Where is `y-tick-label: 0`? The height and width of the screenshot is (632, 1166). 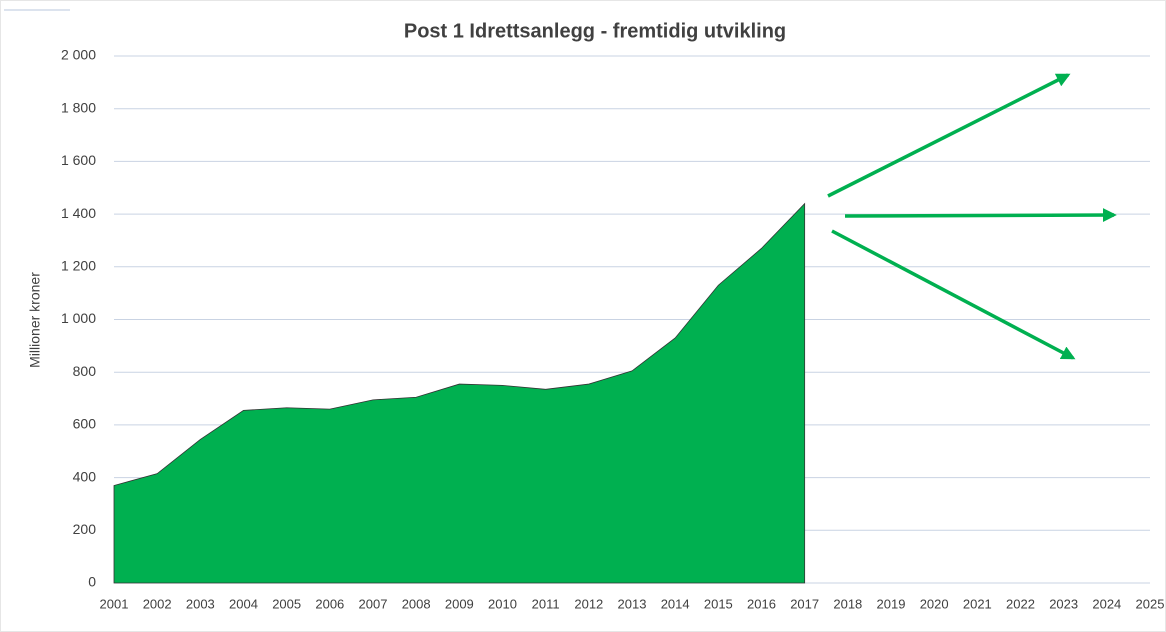 y-tick-label: 0 is located at coordinates (92, 582).